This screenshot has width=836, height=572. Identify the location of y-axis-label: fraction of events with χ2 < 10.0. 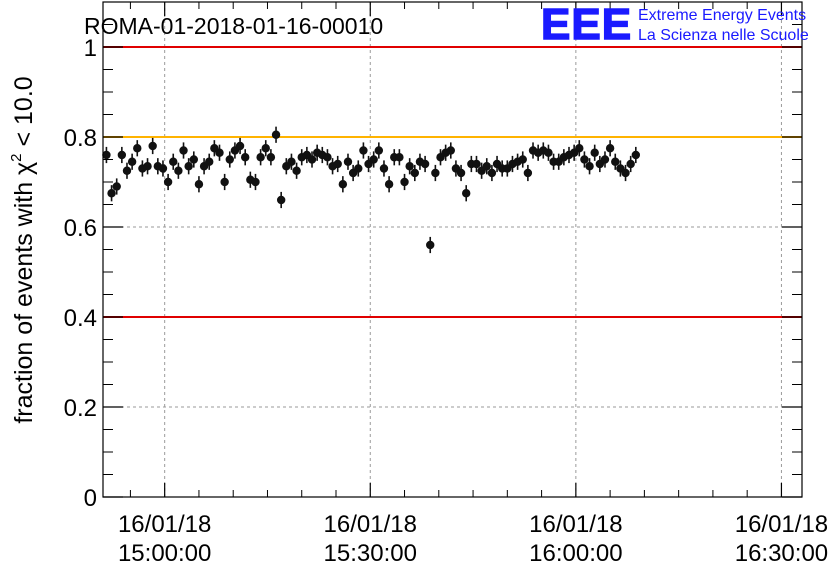
(23, 249).